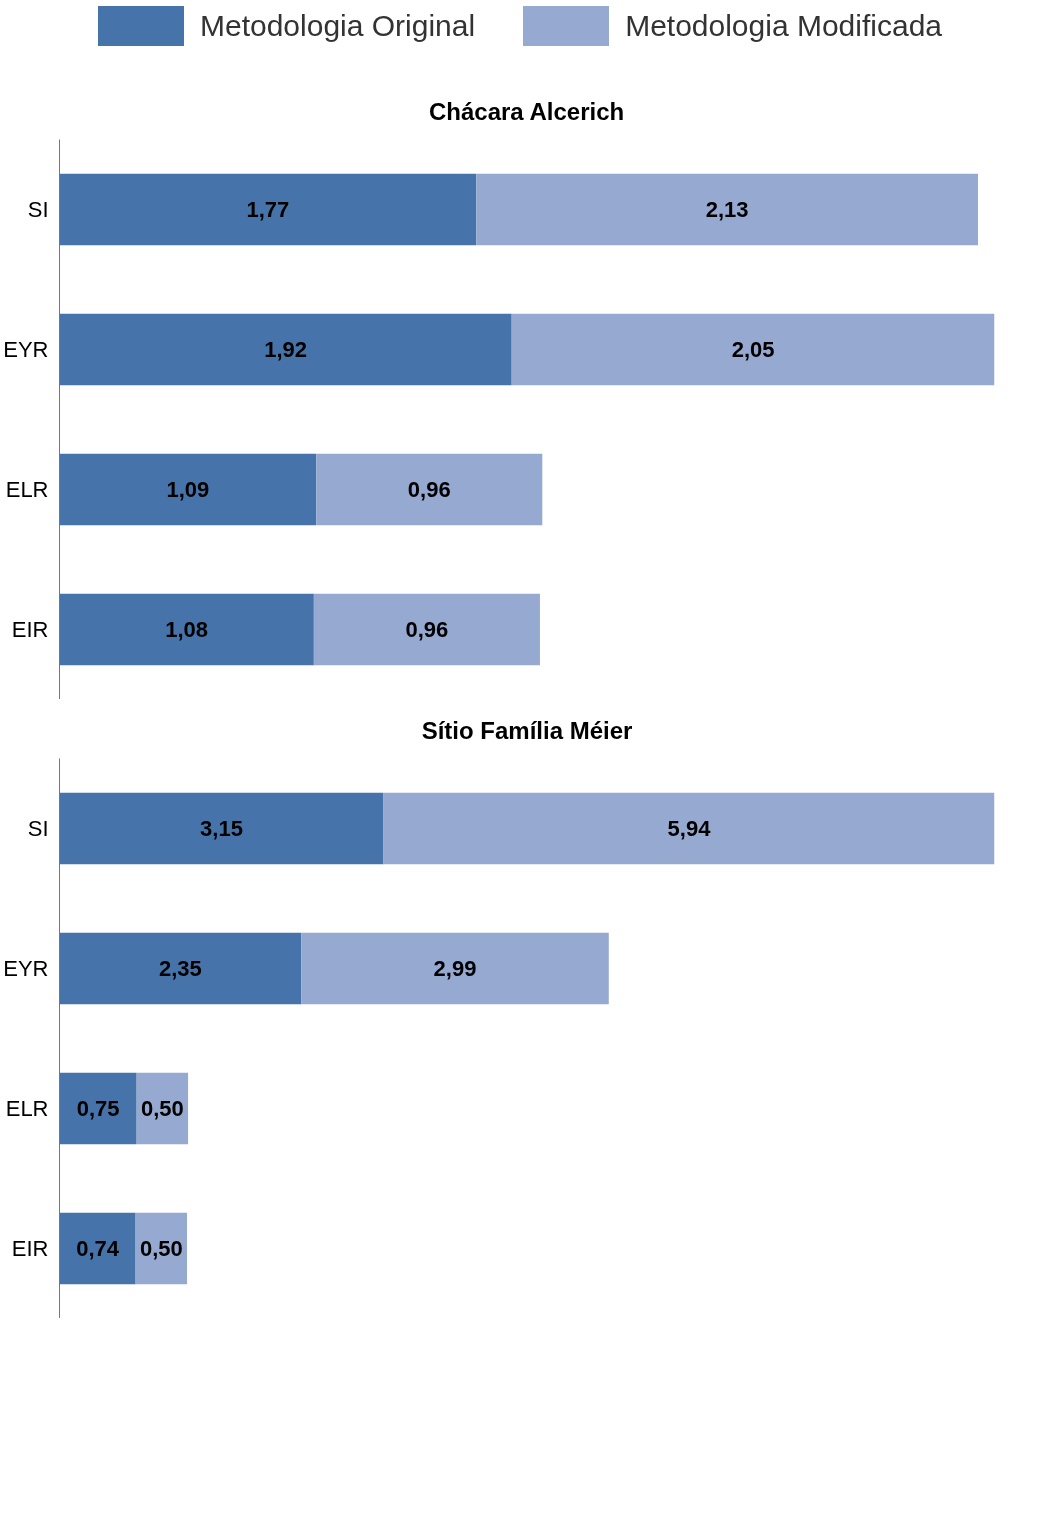  I want to click on data-label: 0,74, so click(98, 1248).